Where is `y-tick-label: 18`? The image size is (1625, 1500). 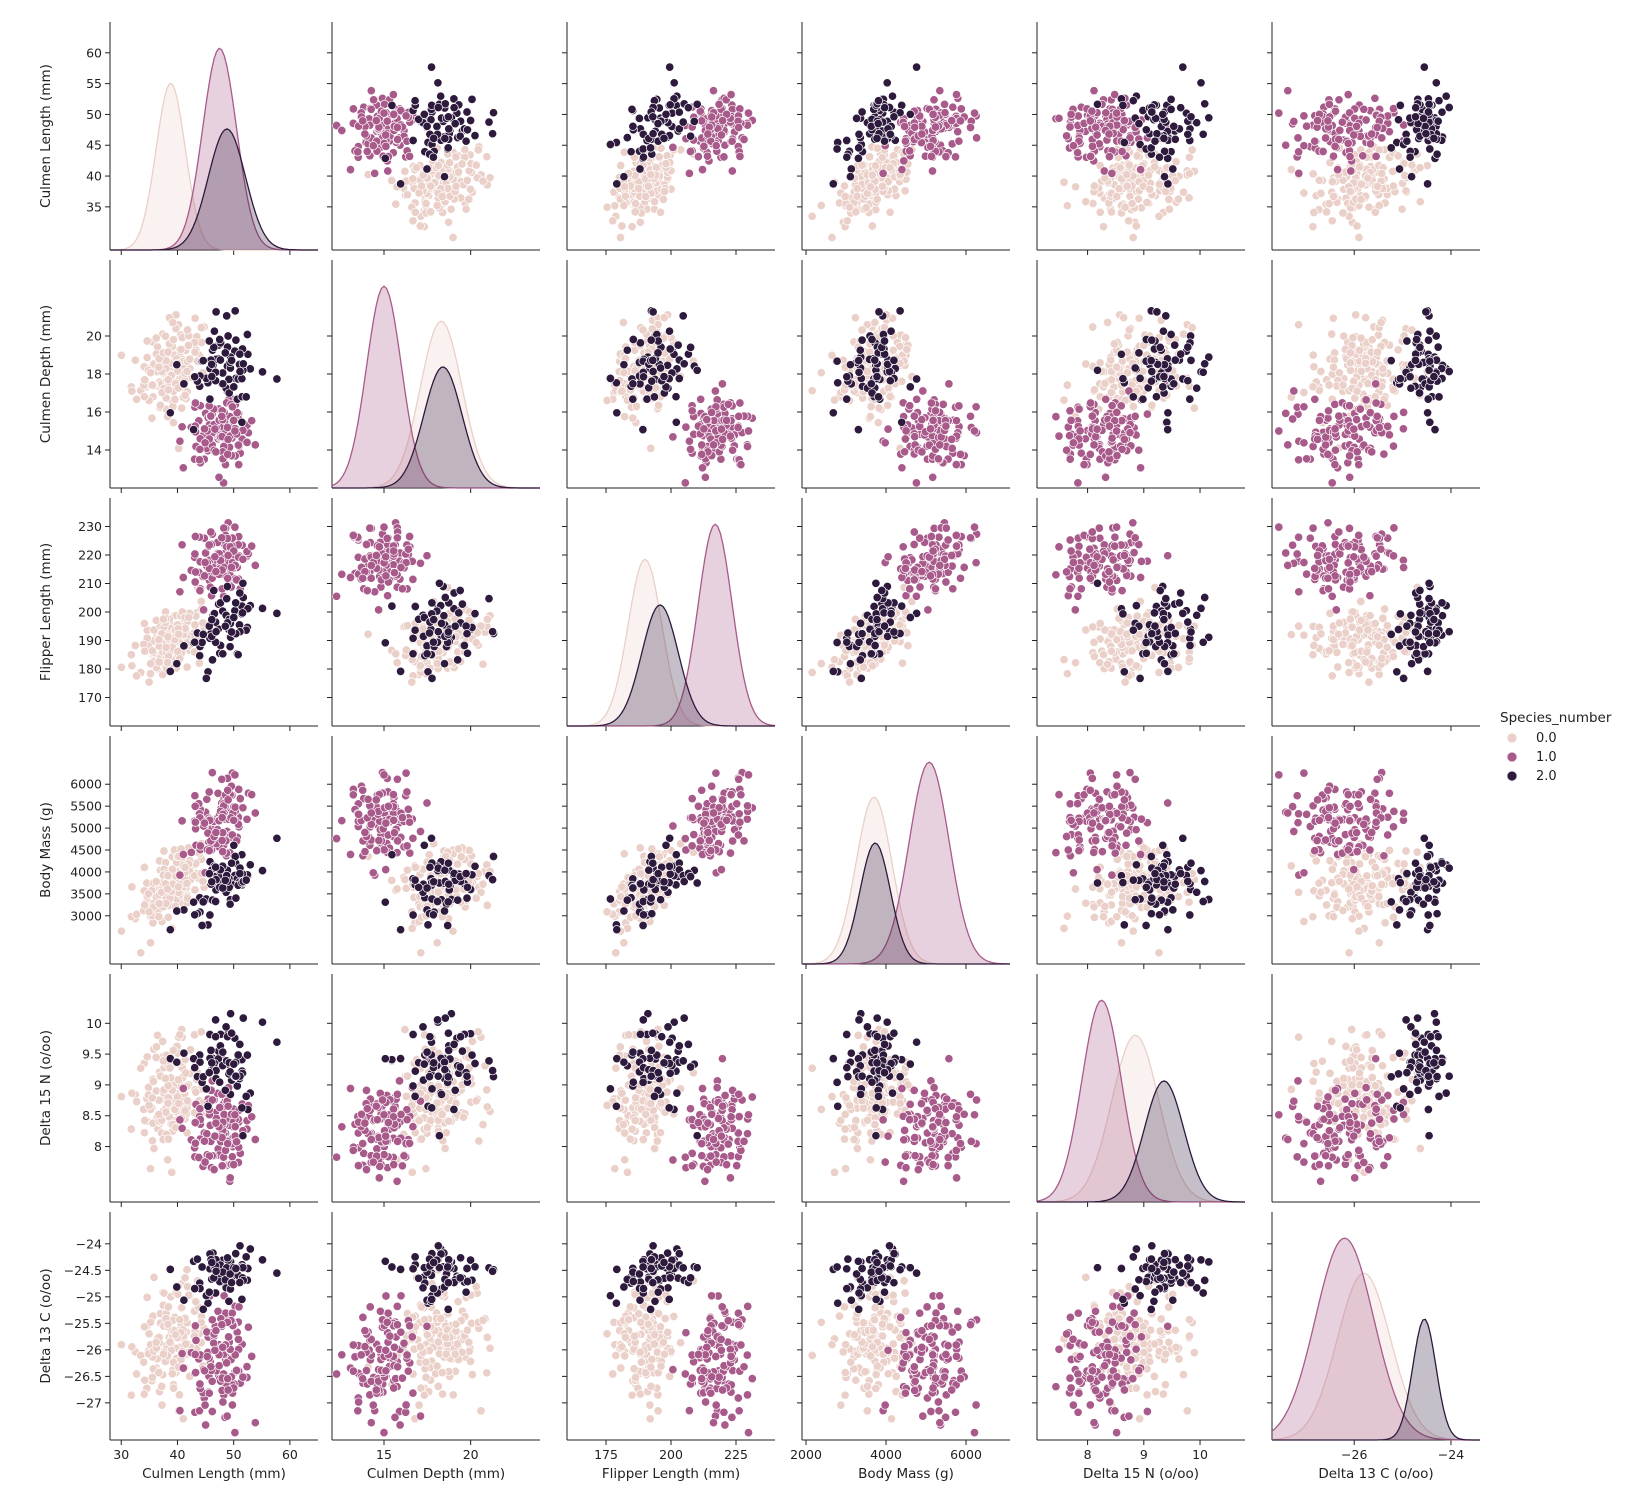 y-tick-label: 18 is located at coordinates (94, 374).